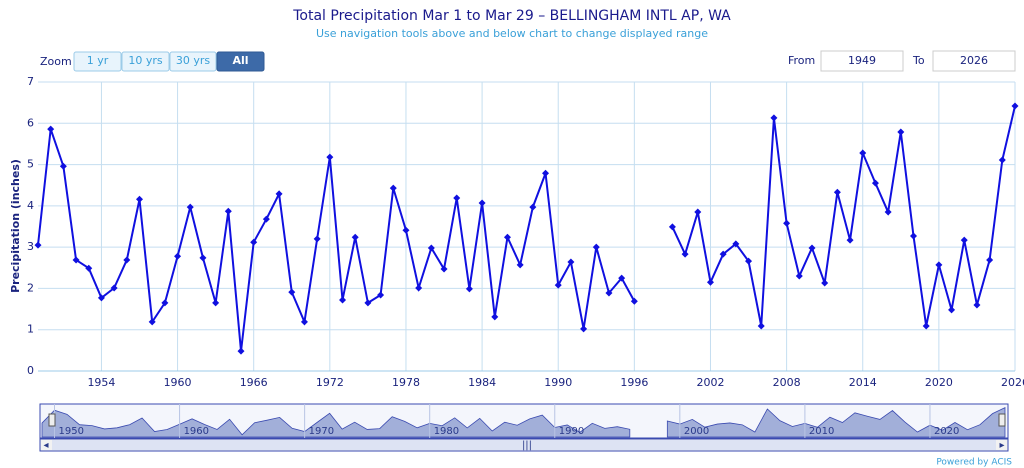  Describe the element at coordinates (863, 382) in the screenshot. I see `x-tick-label: 2014` at that location.